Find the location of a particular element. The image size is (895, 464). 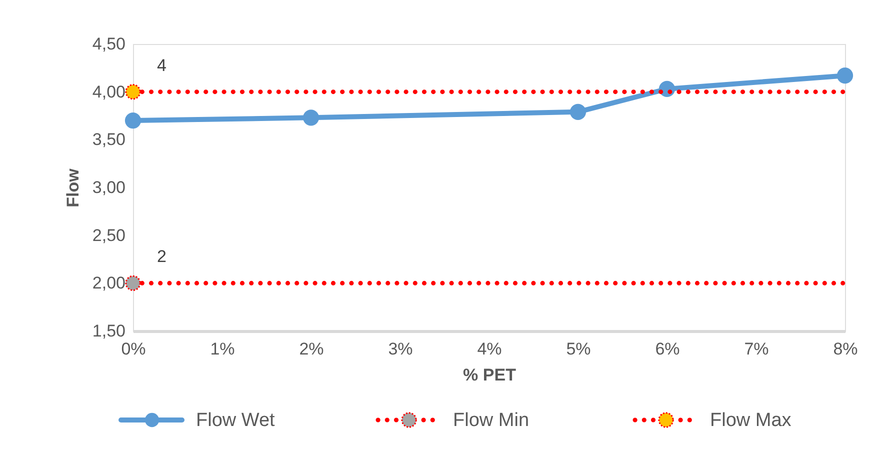

x-tick-label: 3% is located at coordinates (400, 349).